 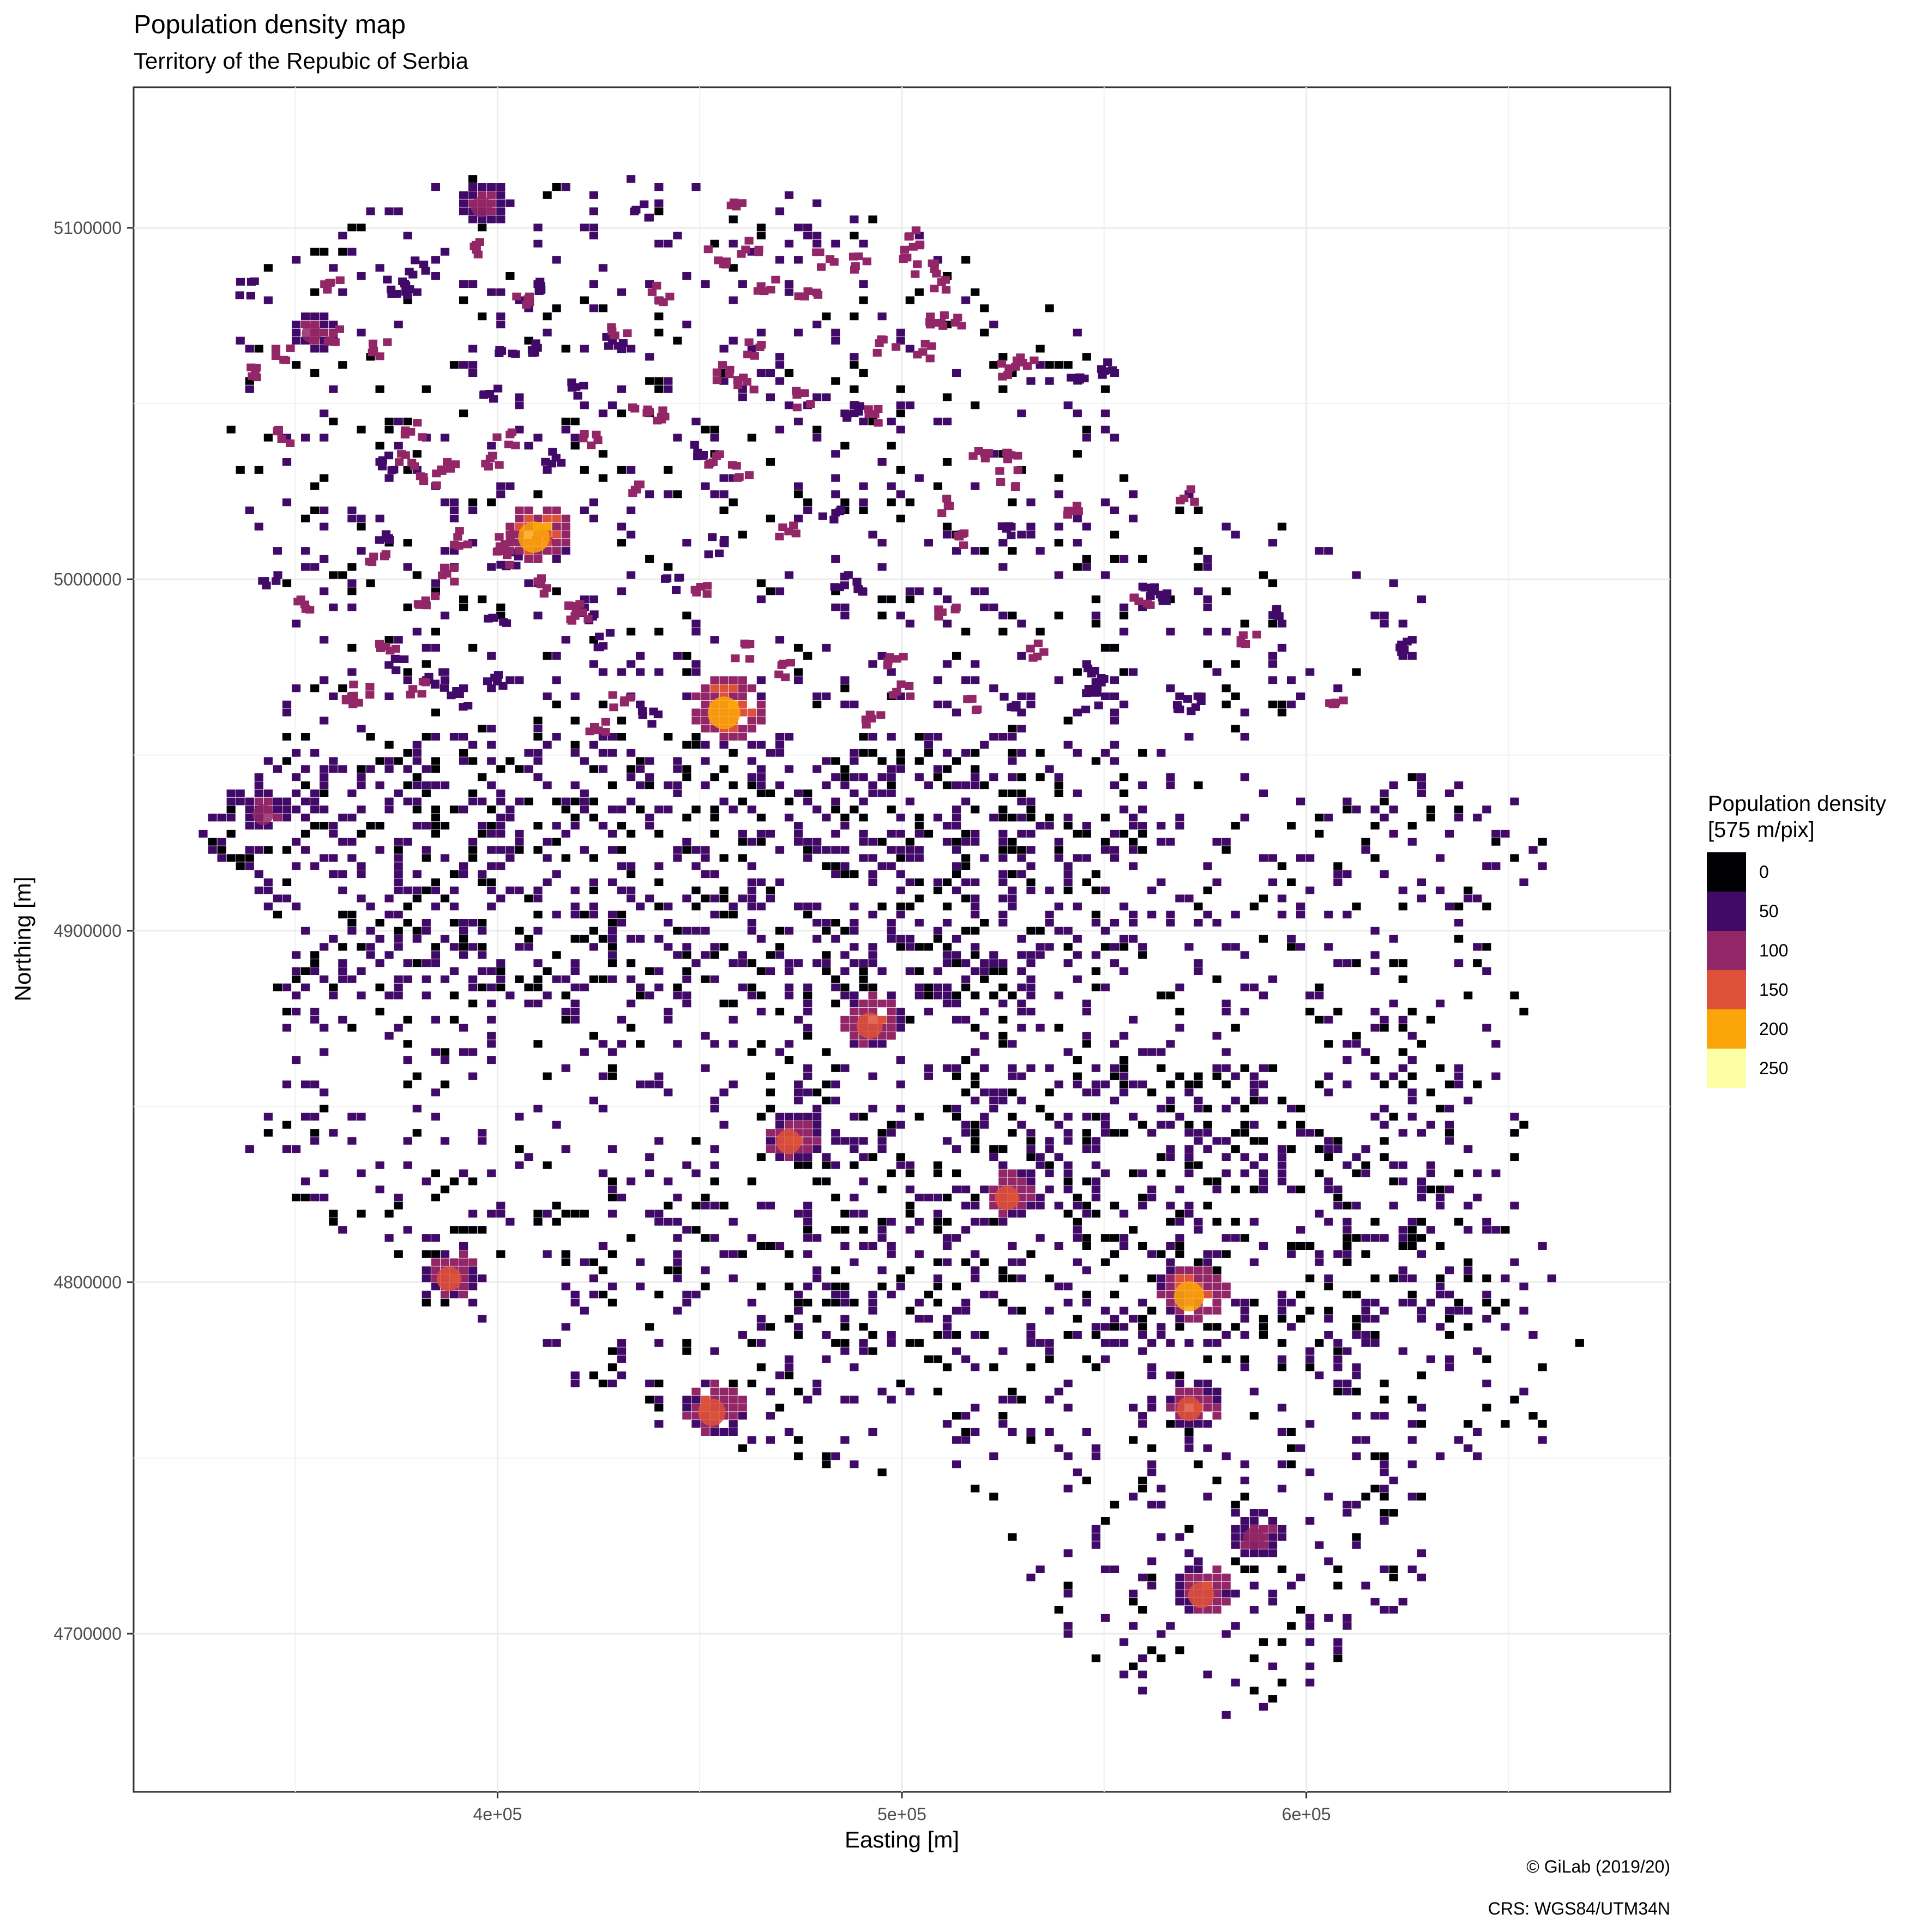 What do you see at coordinates (22, 939) in the screenshot?
I see `y-axis-title: Northing [m]` at bounding box center [22, 939].